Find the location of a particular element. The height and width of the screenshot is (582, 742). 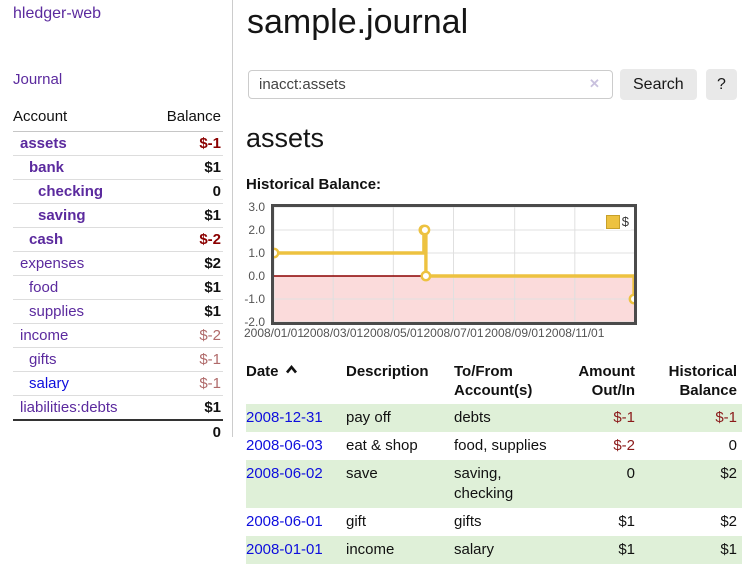

register-description-cell: pay off is located at coordinates (368, 417).